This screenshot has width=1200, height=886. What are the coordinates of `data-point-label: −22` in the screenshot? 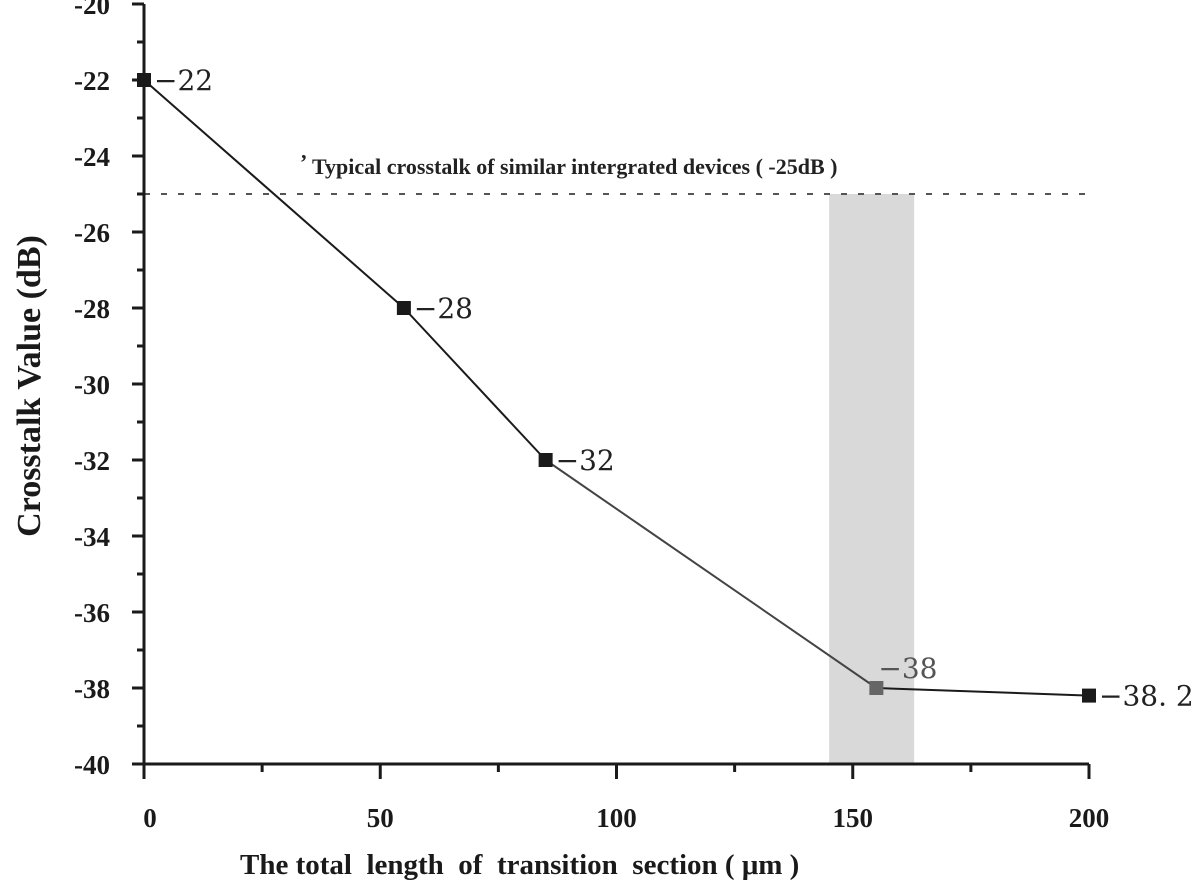 It's located at (183, 80).